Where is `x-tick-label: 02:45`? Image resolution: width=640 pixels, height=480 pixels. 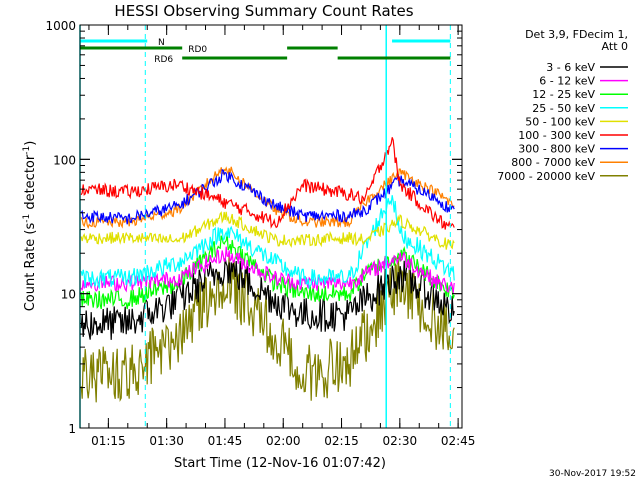
x-tick-label: 02:45 is located at coordinates (458, 441).